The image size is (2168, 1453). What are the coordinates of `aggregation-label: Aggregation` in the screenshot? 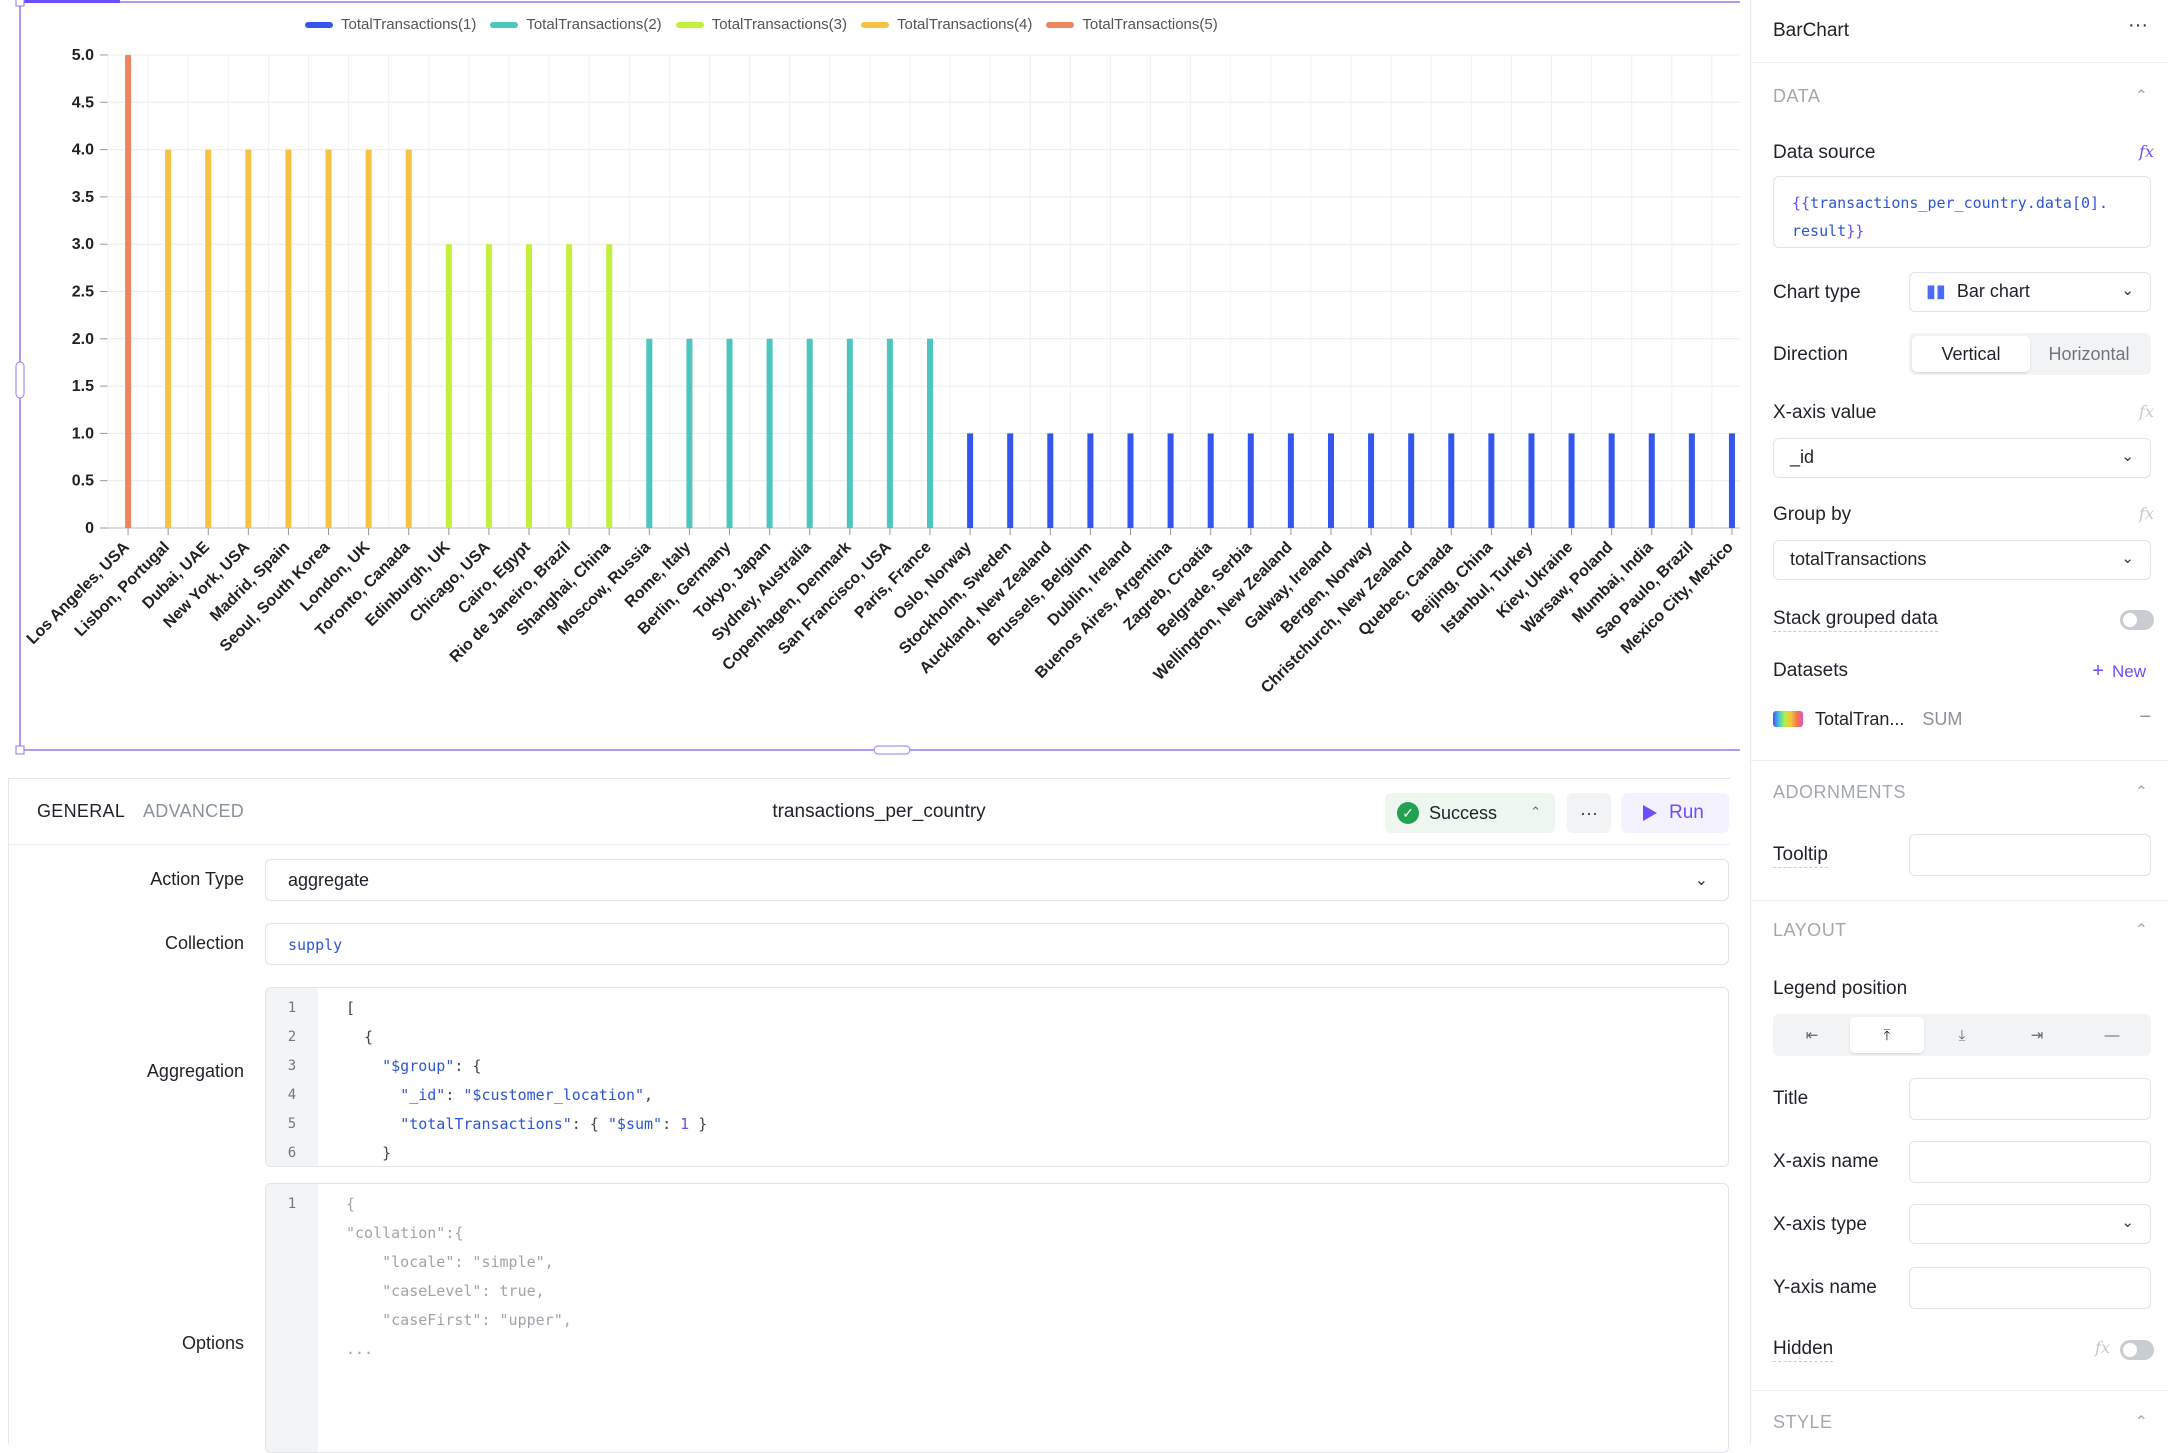 It's located at (195, 1071).